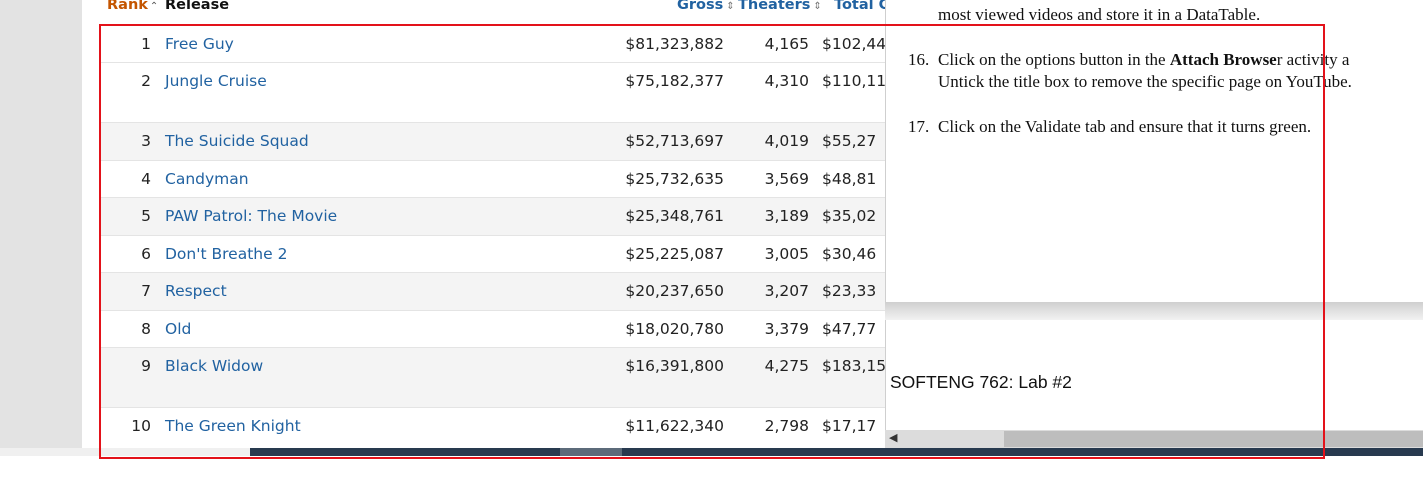 The image size is (1423, 483). What do you see at coordinates (786, 291) in the screenshot?
I see `theaters-cell: 3,207` at bounding box center [786, 291].